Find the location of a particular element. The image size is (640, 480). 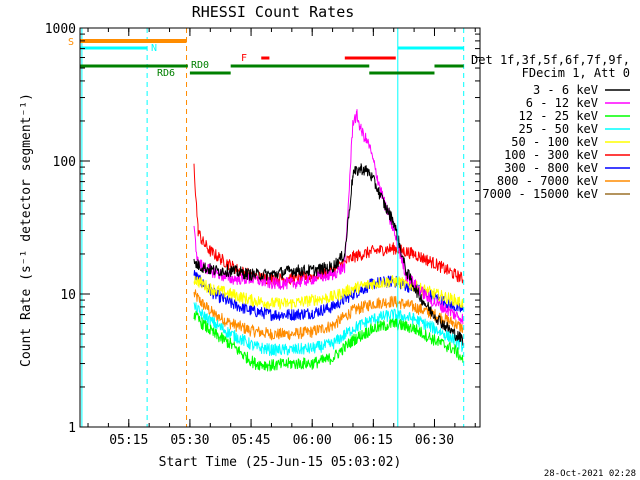

y-tick-label-2: 100 is located at coordinates (64, 162).